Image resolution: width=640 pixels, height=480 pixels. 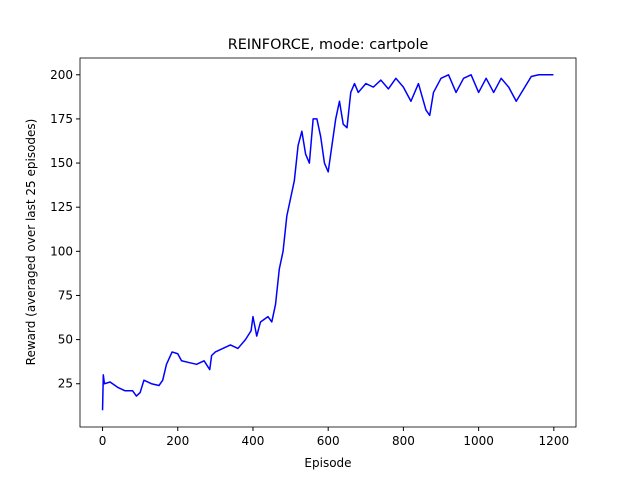 I want to click on y-tick-label: 50, so click(x=65, y=340).